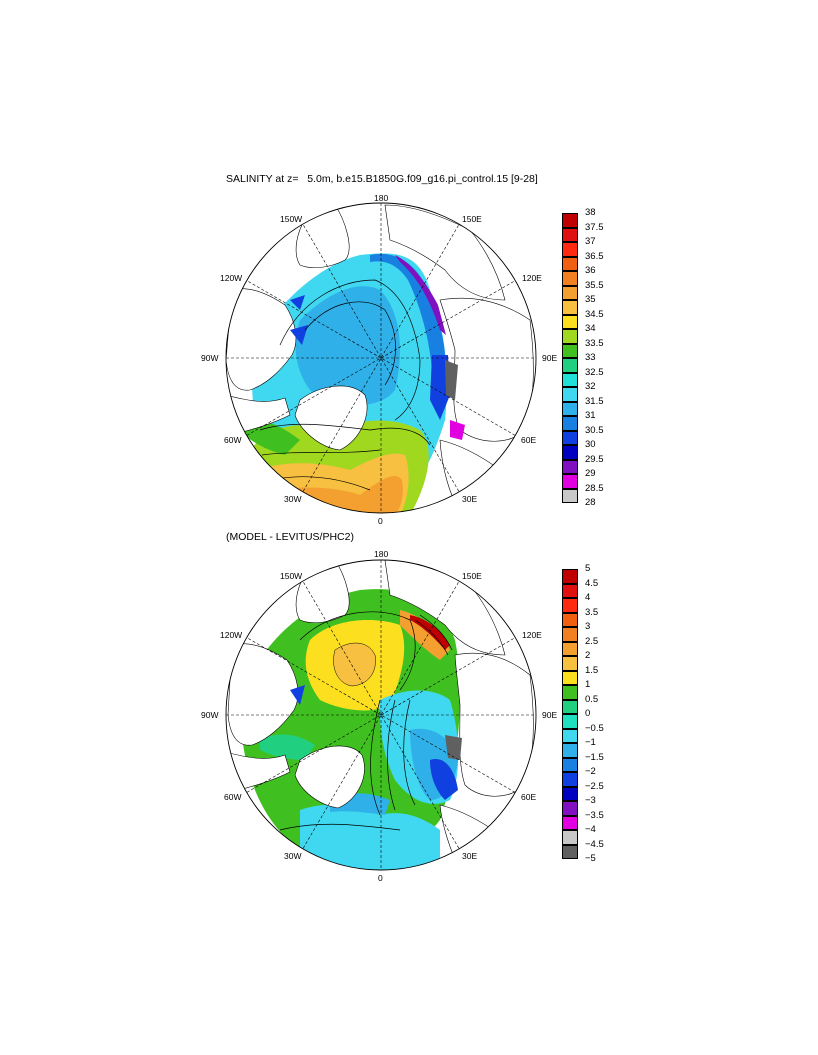 The width and height of the screenshot is (818, 1055). Describe the element at coordinates (594, 459) in the screenshot. I see `salinity-colorbar-level-label: 29.5` at that location.